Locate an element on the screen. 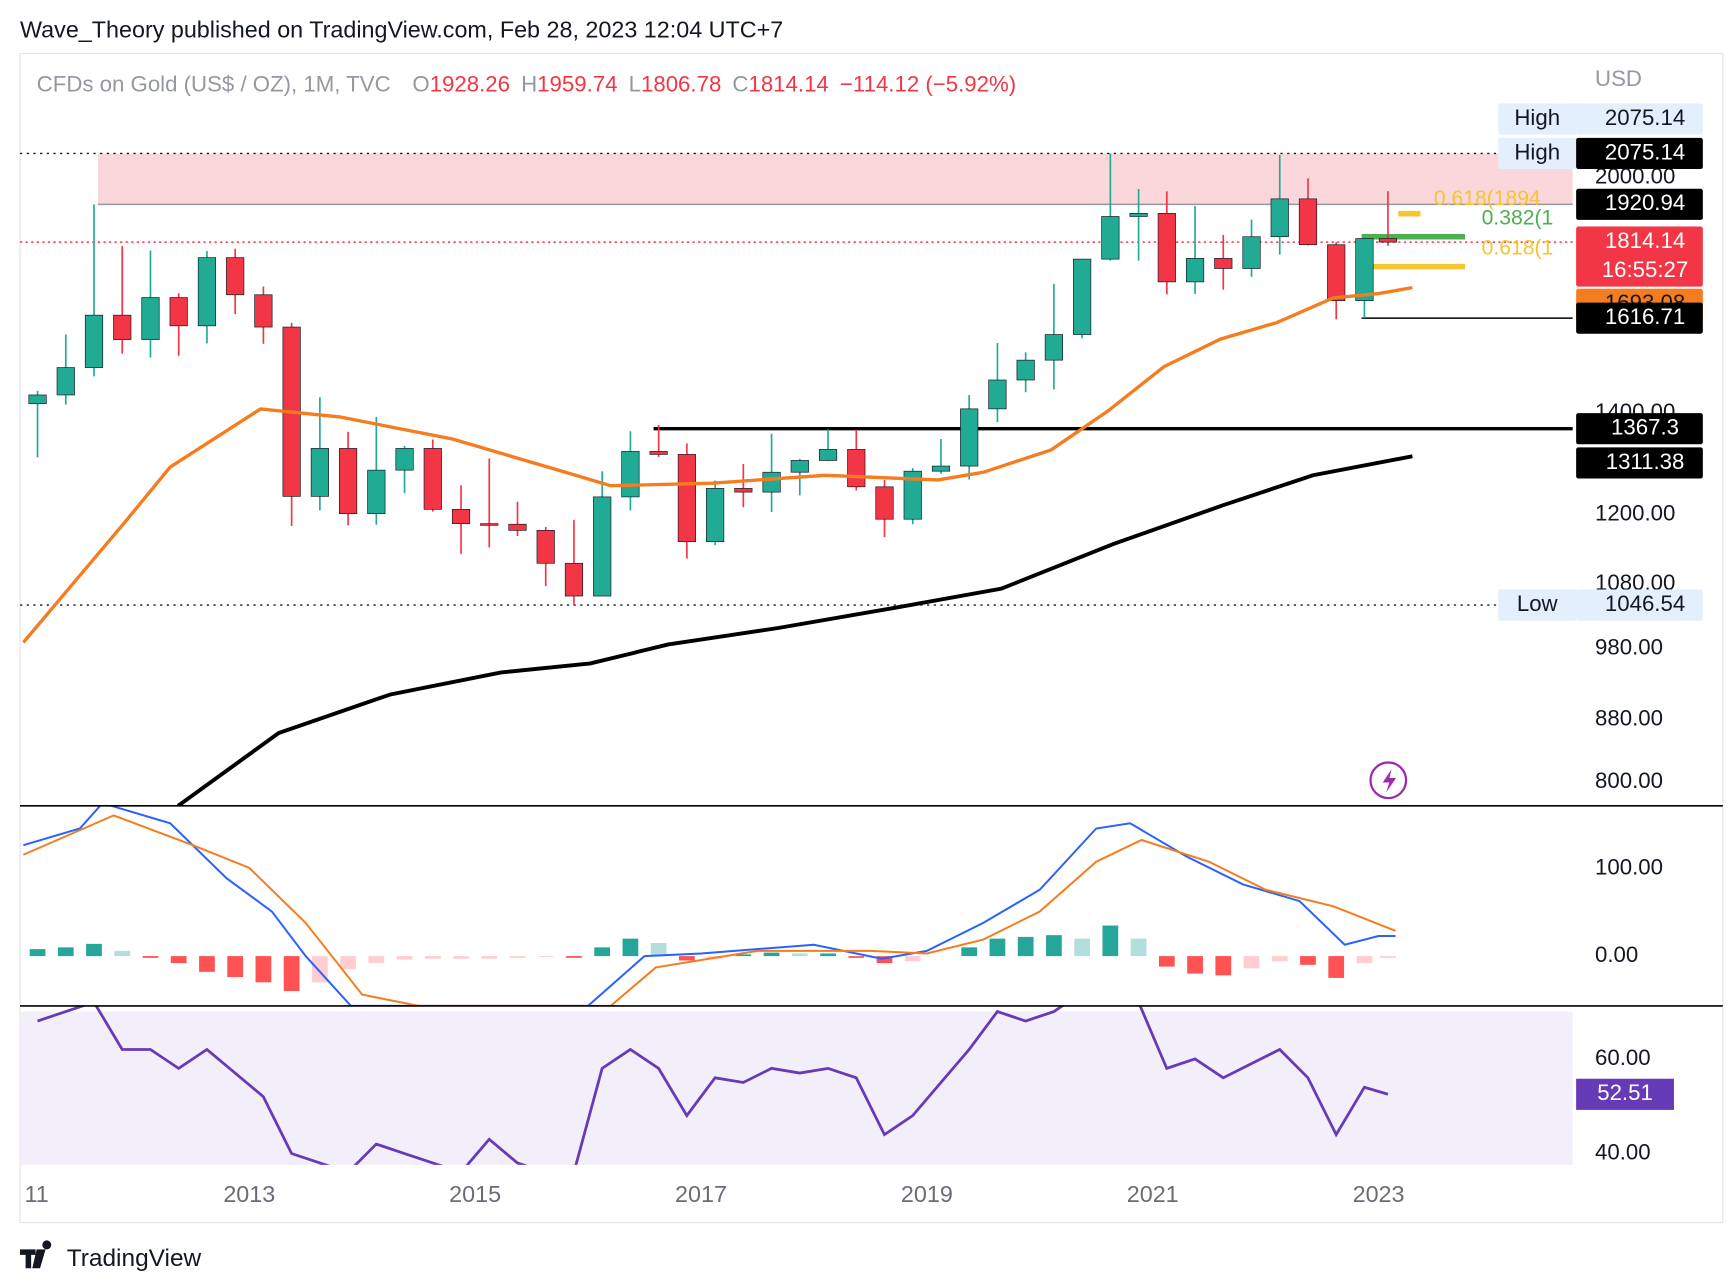 The width and height of the screenshot is (1734, 1286). logo is located at coordinates (36, 1254).